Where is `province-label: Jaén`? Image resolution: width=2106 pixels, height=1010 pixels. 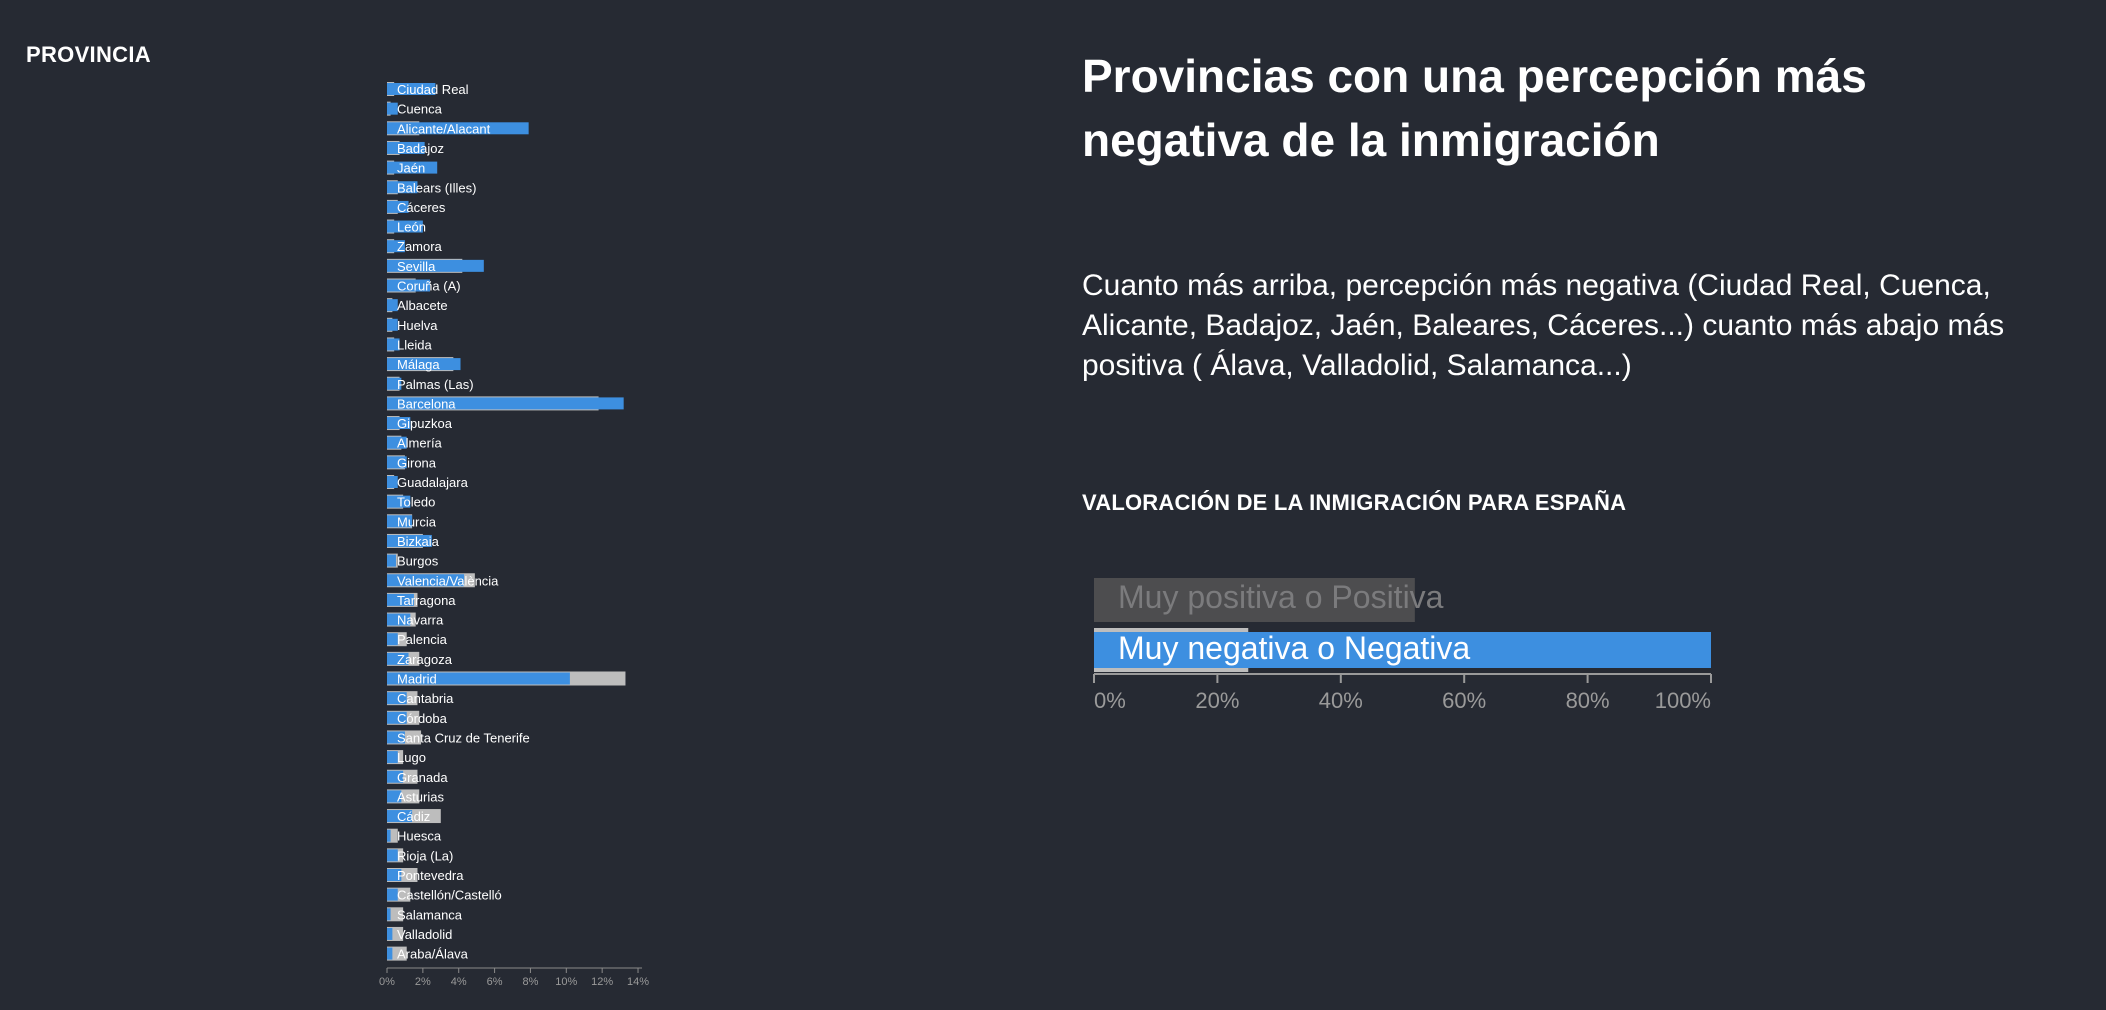 province-label: Jaén is located at coordinates (411, 168).